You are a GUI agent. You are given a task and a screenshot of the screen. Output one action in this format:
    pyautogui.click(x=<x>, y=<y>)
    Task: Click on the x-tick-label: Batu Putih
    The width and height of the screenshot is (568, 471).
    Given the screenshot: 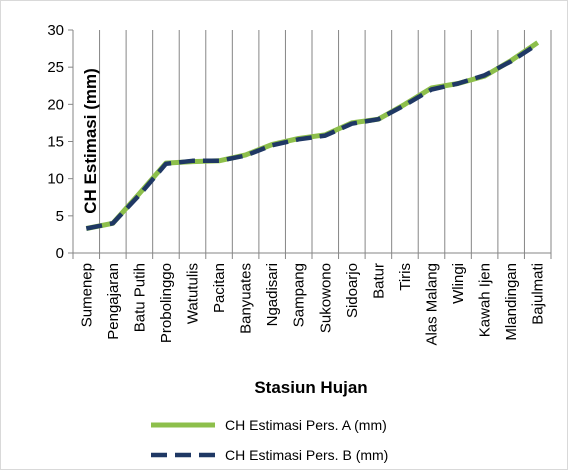 What is the action you would take?
    pyautogui.click(x=139, y=297)
    